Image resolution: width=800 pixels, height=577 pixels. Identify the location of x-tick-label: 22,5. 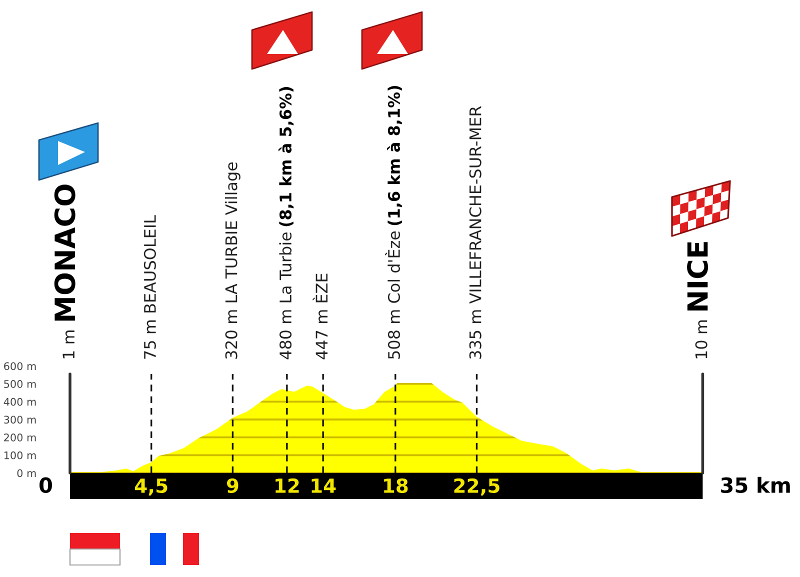
(477, 487).